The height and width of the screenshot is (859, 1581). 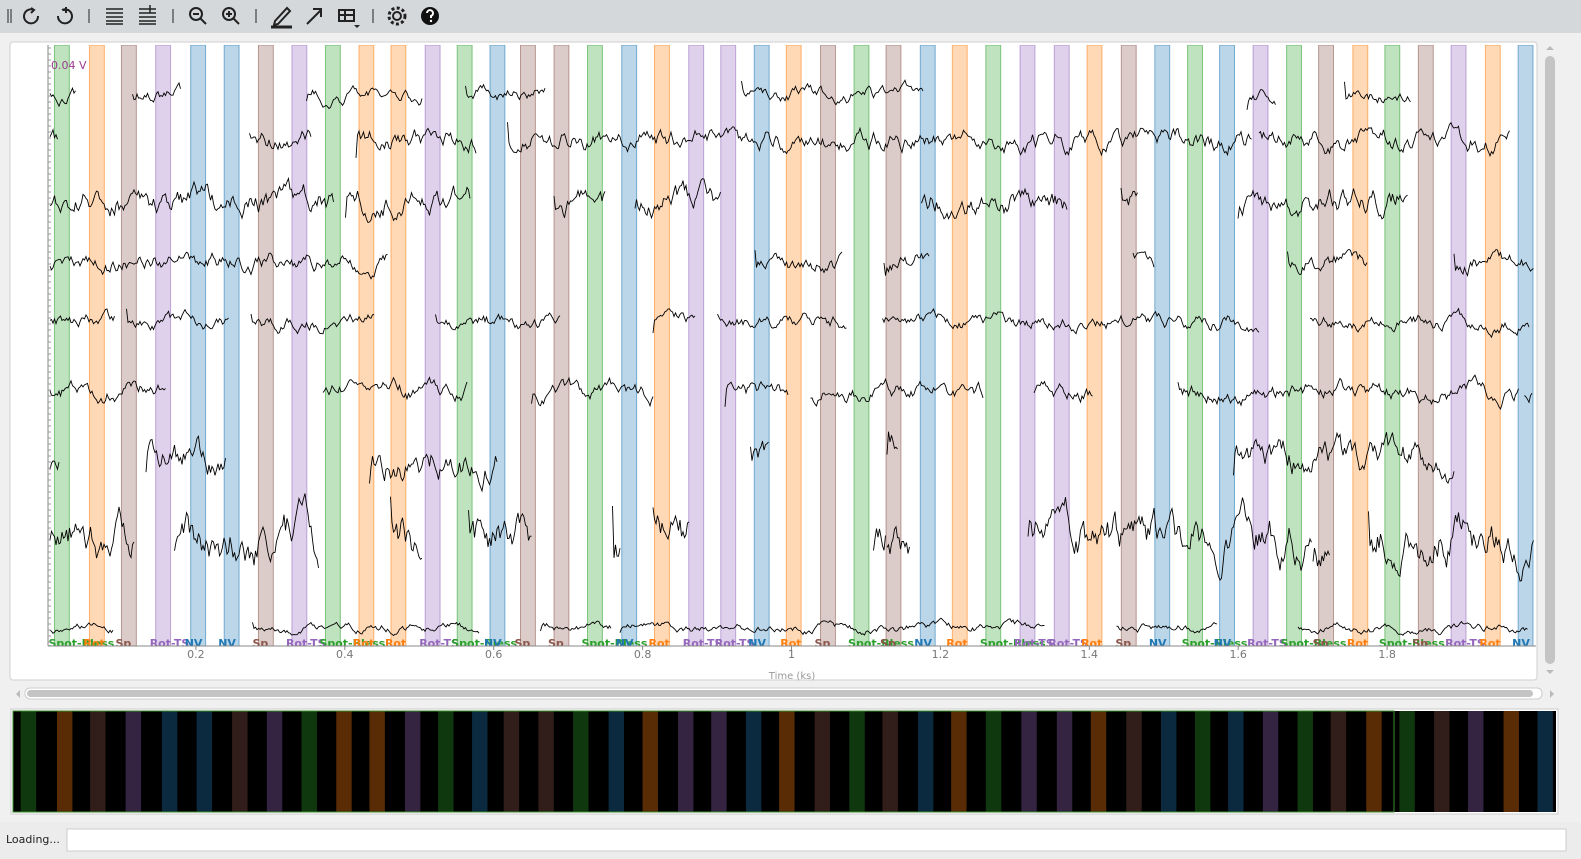 I want to click on signal-trace, so click(x=791, y=537).